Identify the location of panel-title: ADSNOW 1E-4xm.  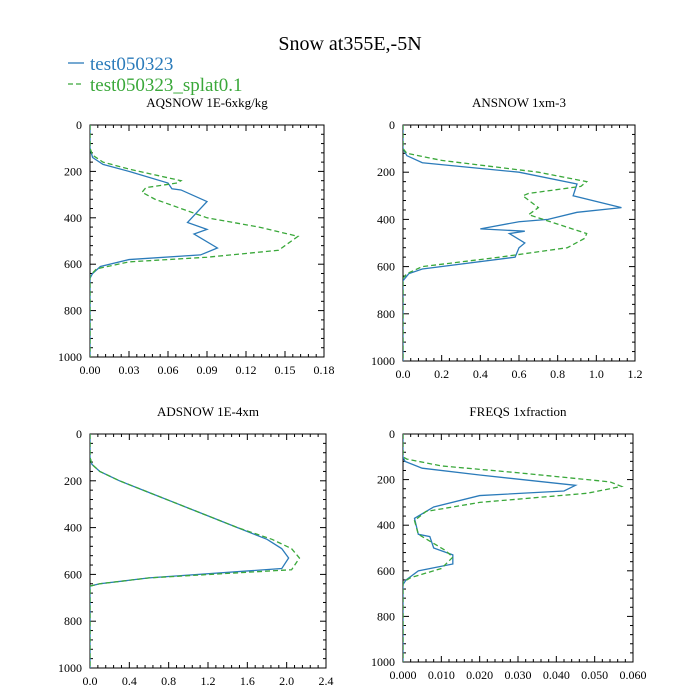
(208, 411).